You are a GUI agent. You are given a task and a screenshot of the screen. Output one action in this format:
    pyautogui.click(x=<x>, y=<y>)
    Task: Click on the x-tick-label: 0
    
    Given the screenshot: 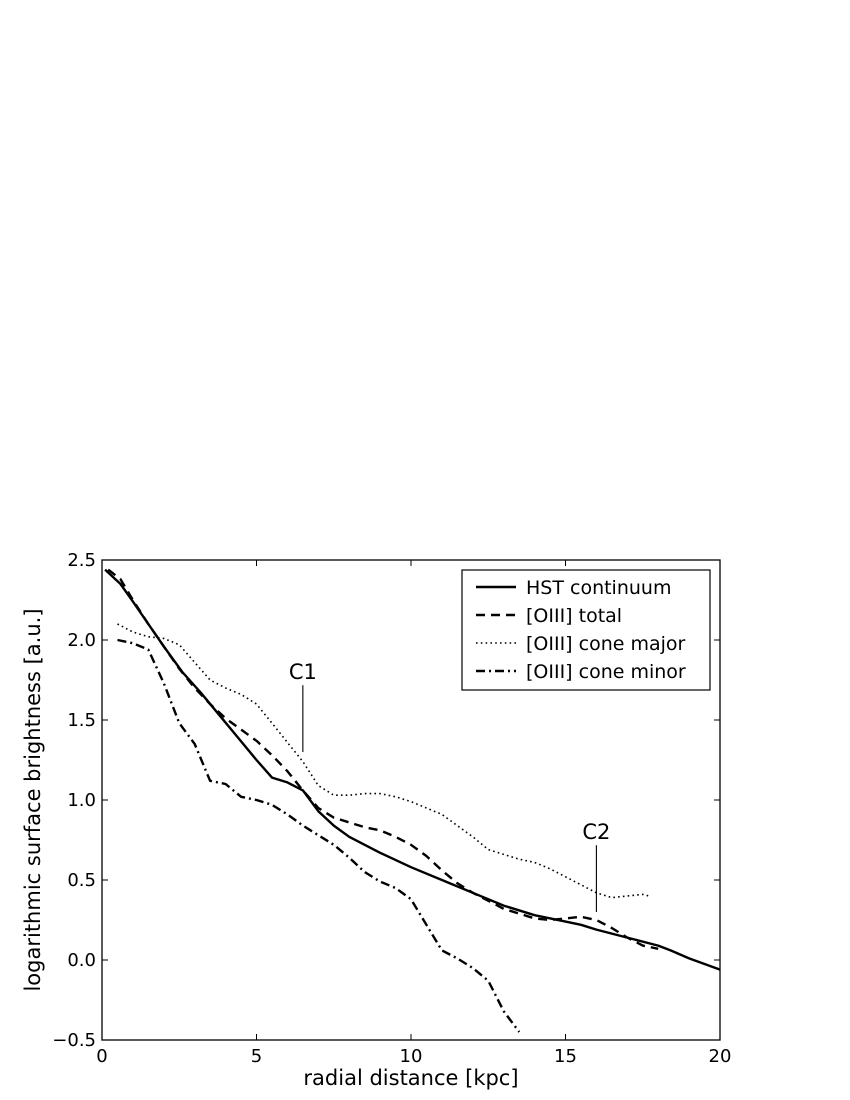 What is the action you would take?
    pyautogui.click(x=101, y=1056)
    